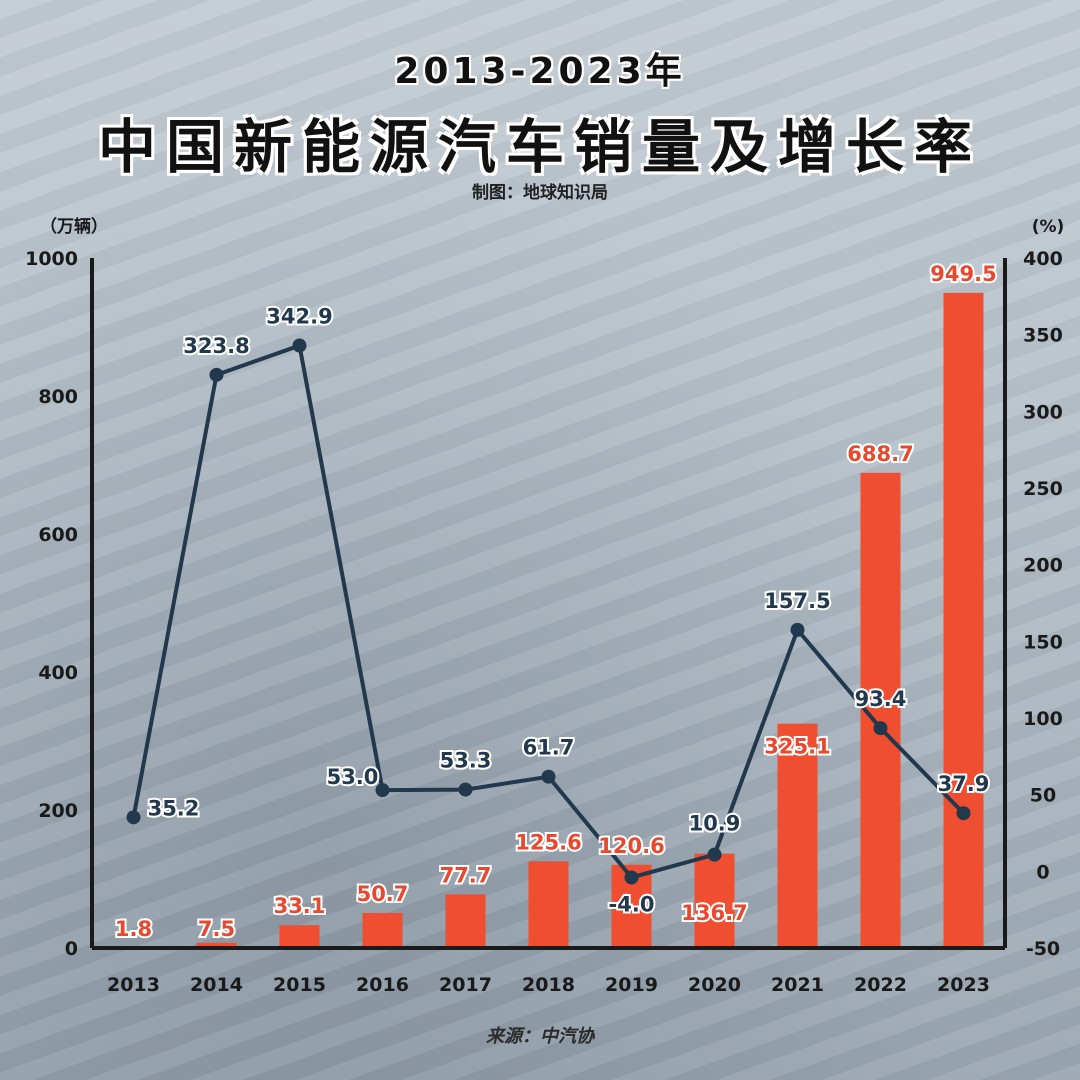  I want to click on x-tick-label: 2018, so click(548, 985).